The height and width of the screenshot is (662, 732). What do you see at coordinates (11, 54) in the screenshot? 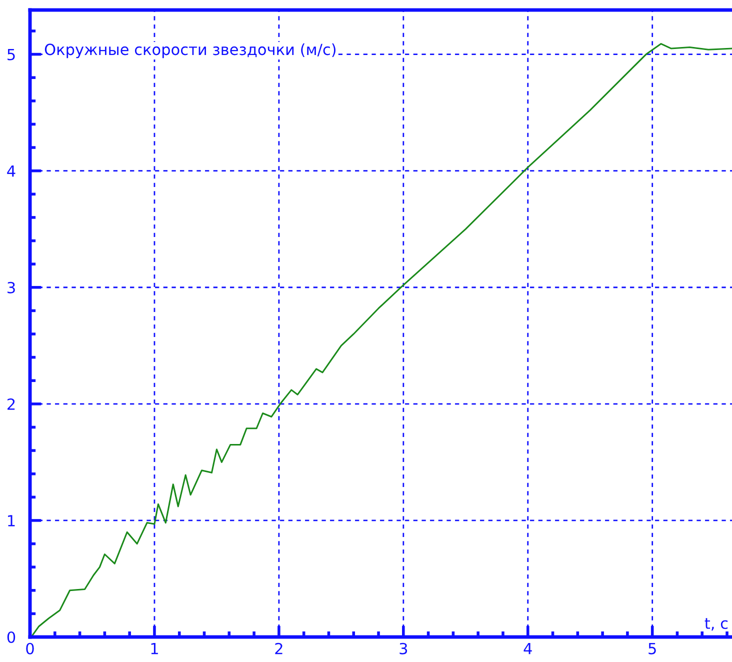
I see `y-tick-label: 5` at bounding box center [11, 54].